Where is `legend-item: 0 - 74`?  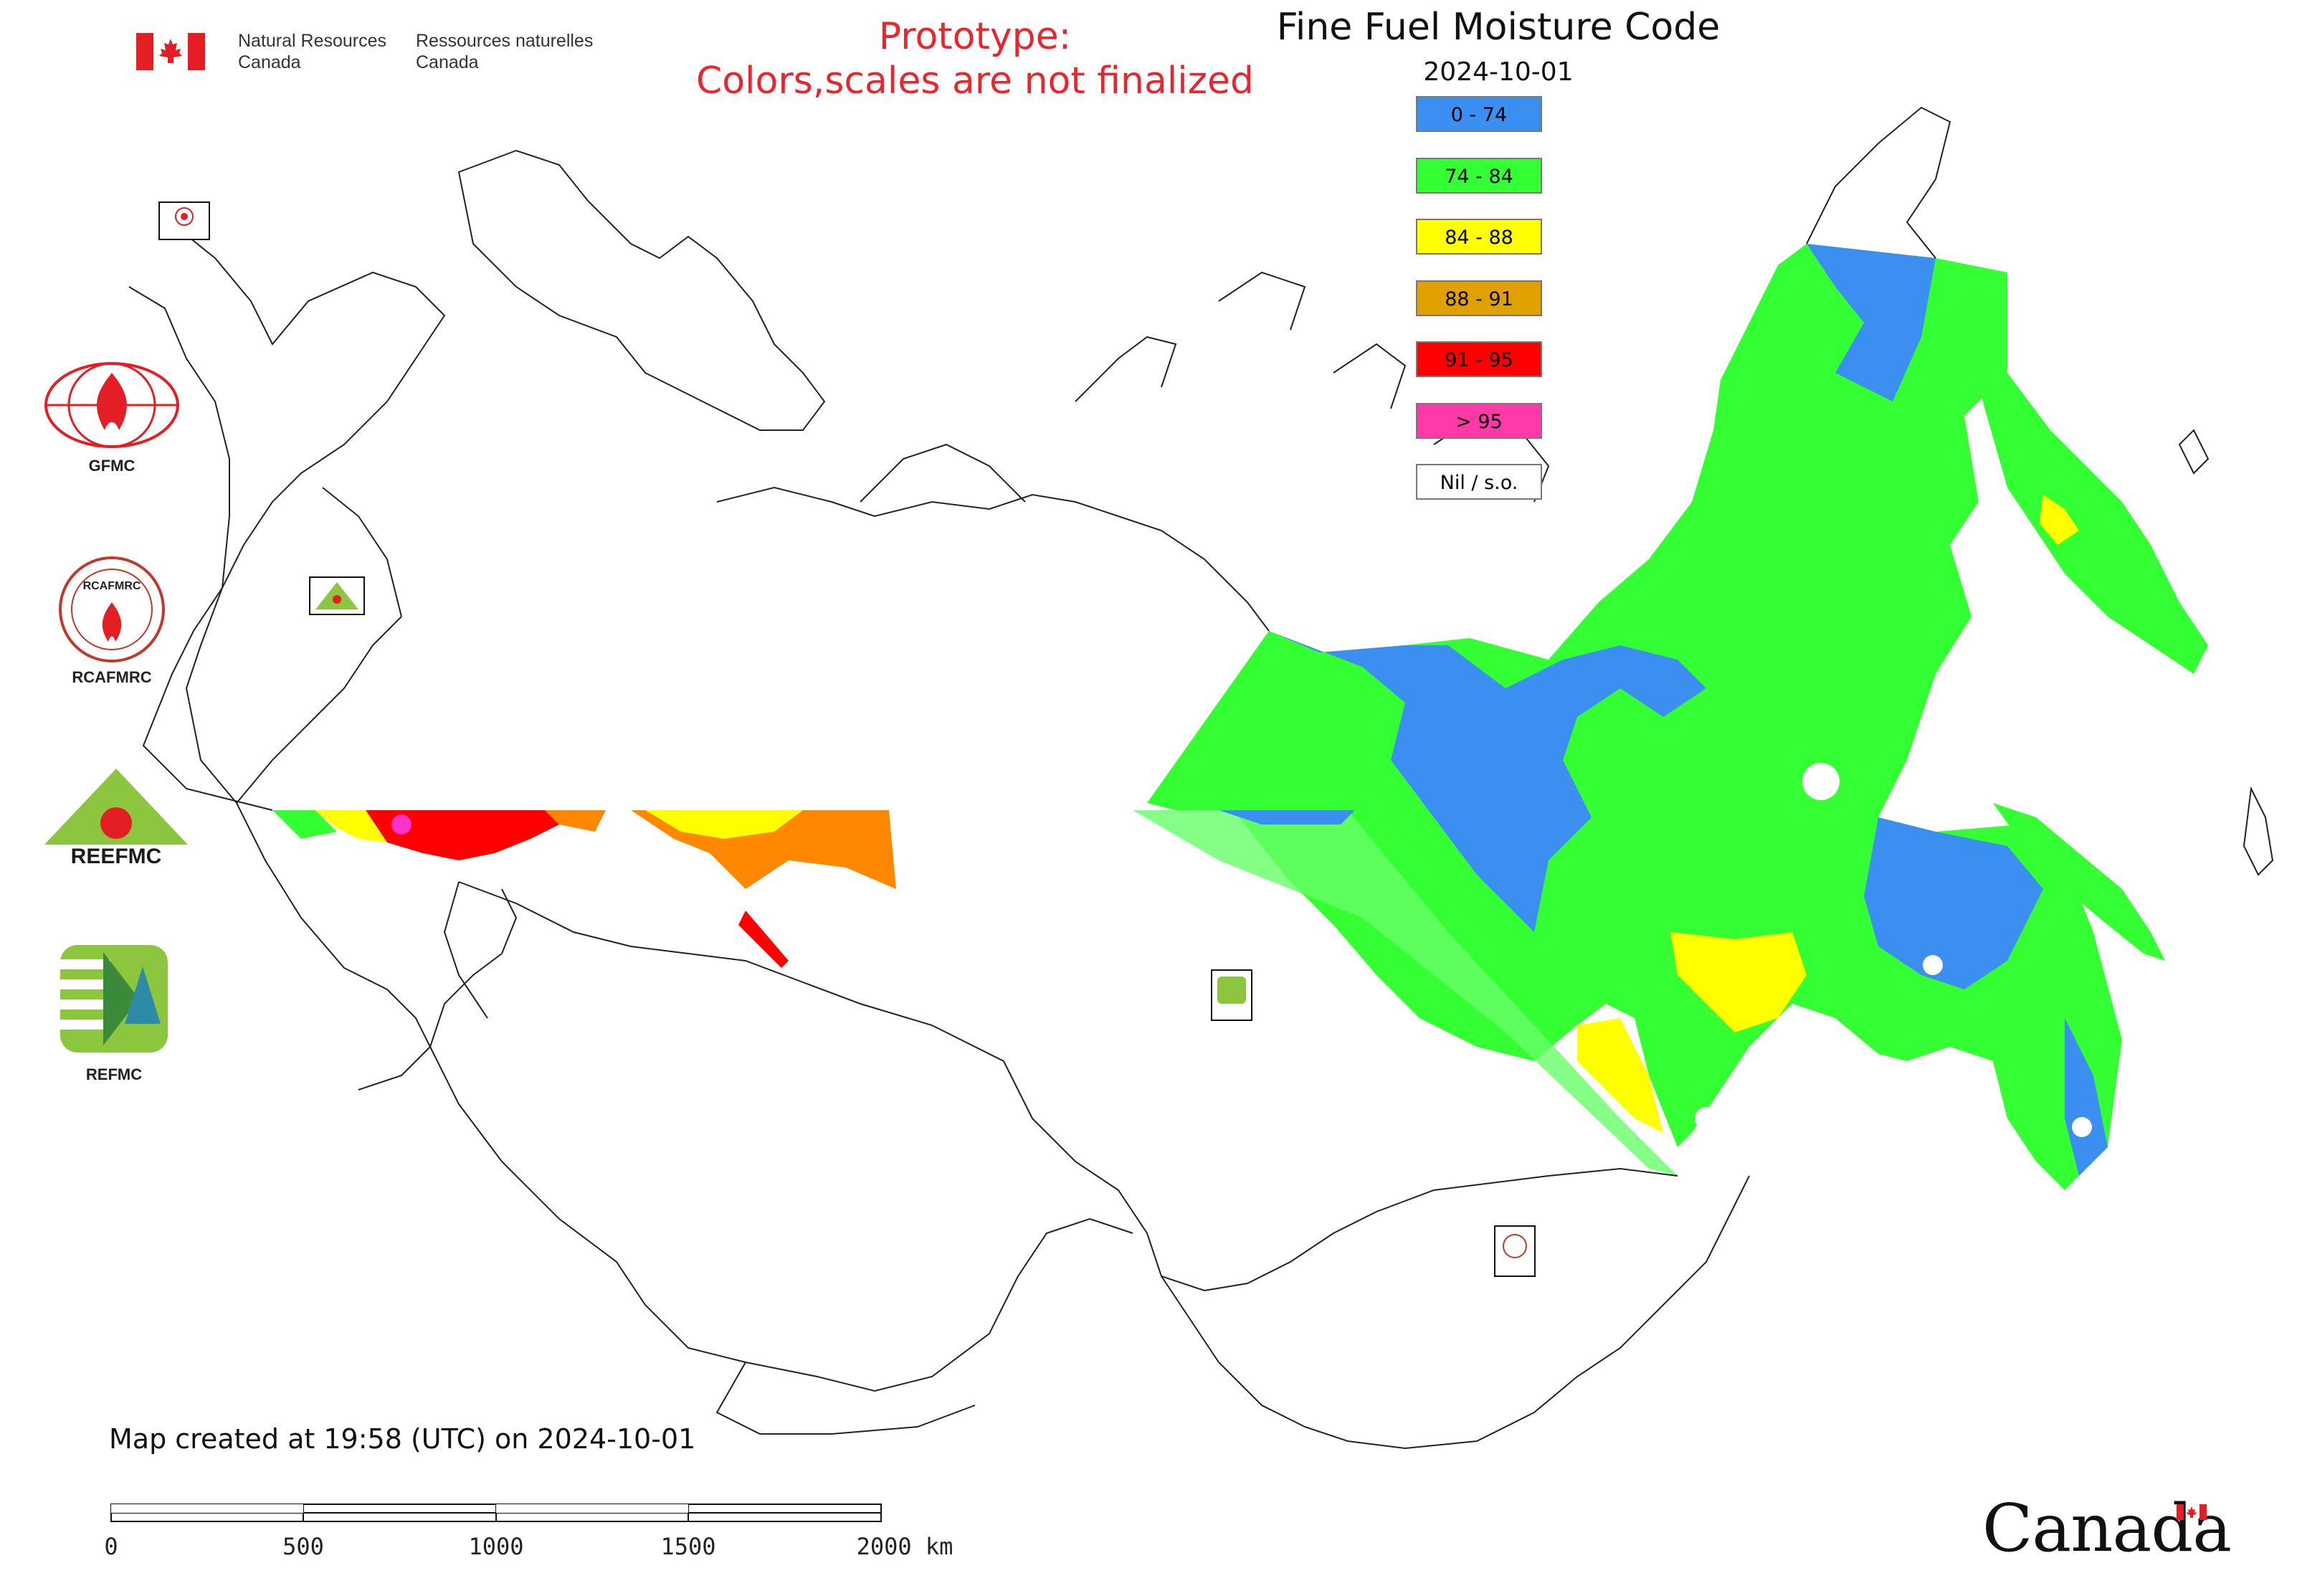
legend-item: 0 - 74 is located at coordinates (1479, 114).